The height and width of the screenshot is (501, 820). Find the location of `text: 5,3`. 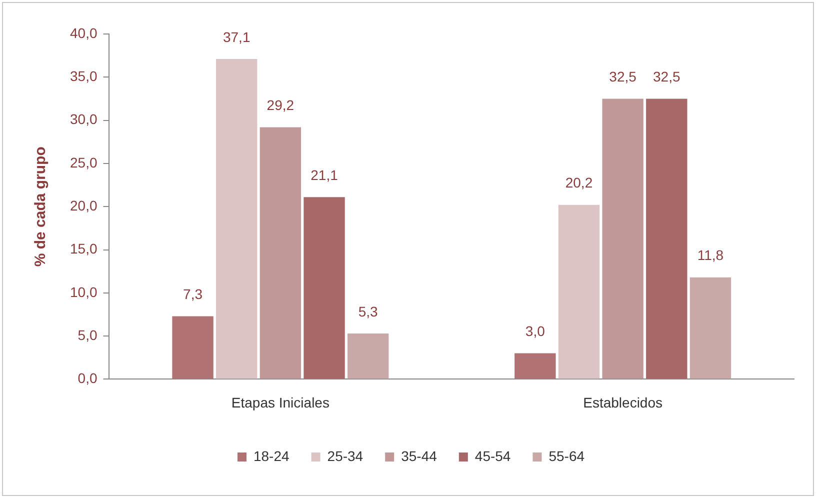

text: 5,3 is located at coordinates (368, 311).